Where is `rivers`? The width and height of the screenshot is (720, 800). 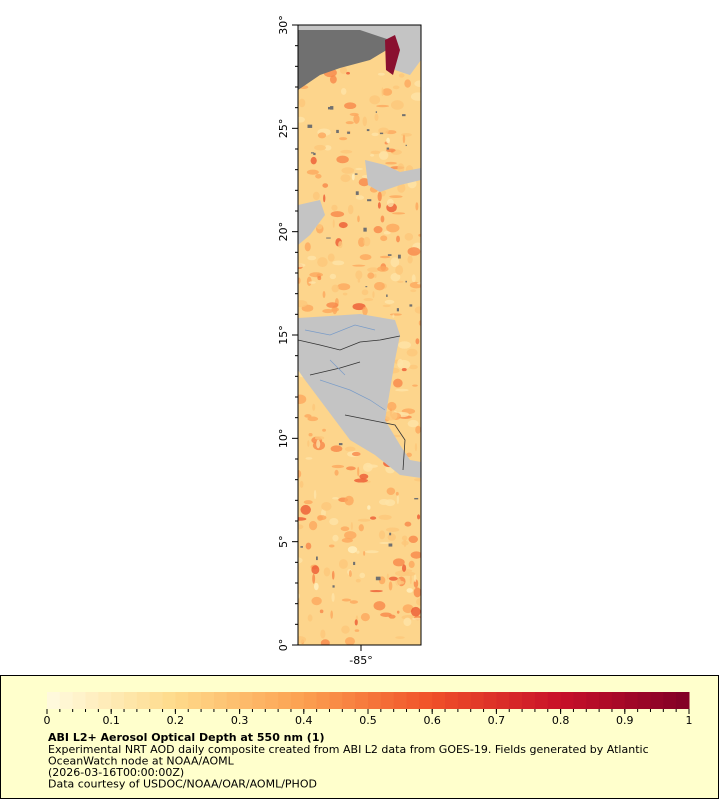
rivers is located at coordinates (345, 367).